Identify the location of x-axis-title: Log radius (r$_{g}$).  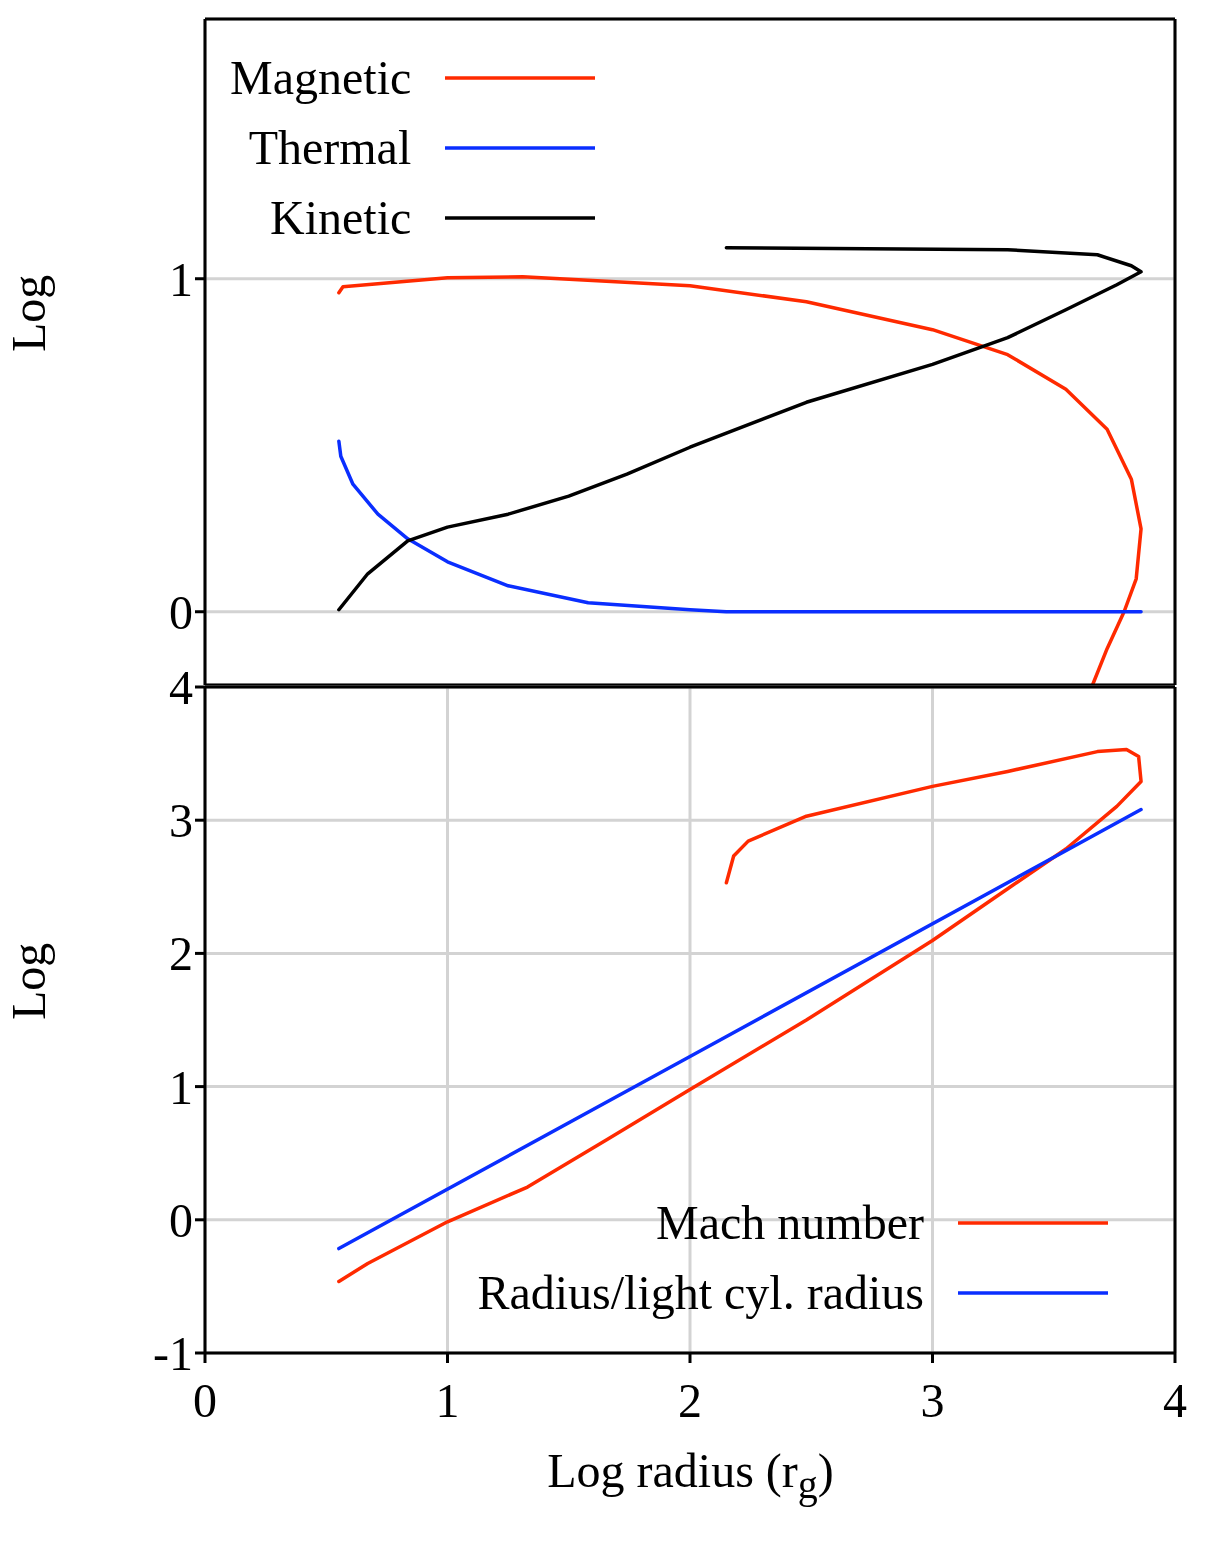
(690, 1475).